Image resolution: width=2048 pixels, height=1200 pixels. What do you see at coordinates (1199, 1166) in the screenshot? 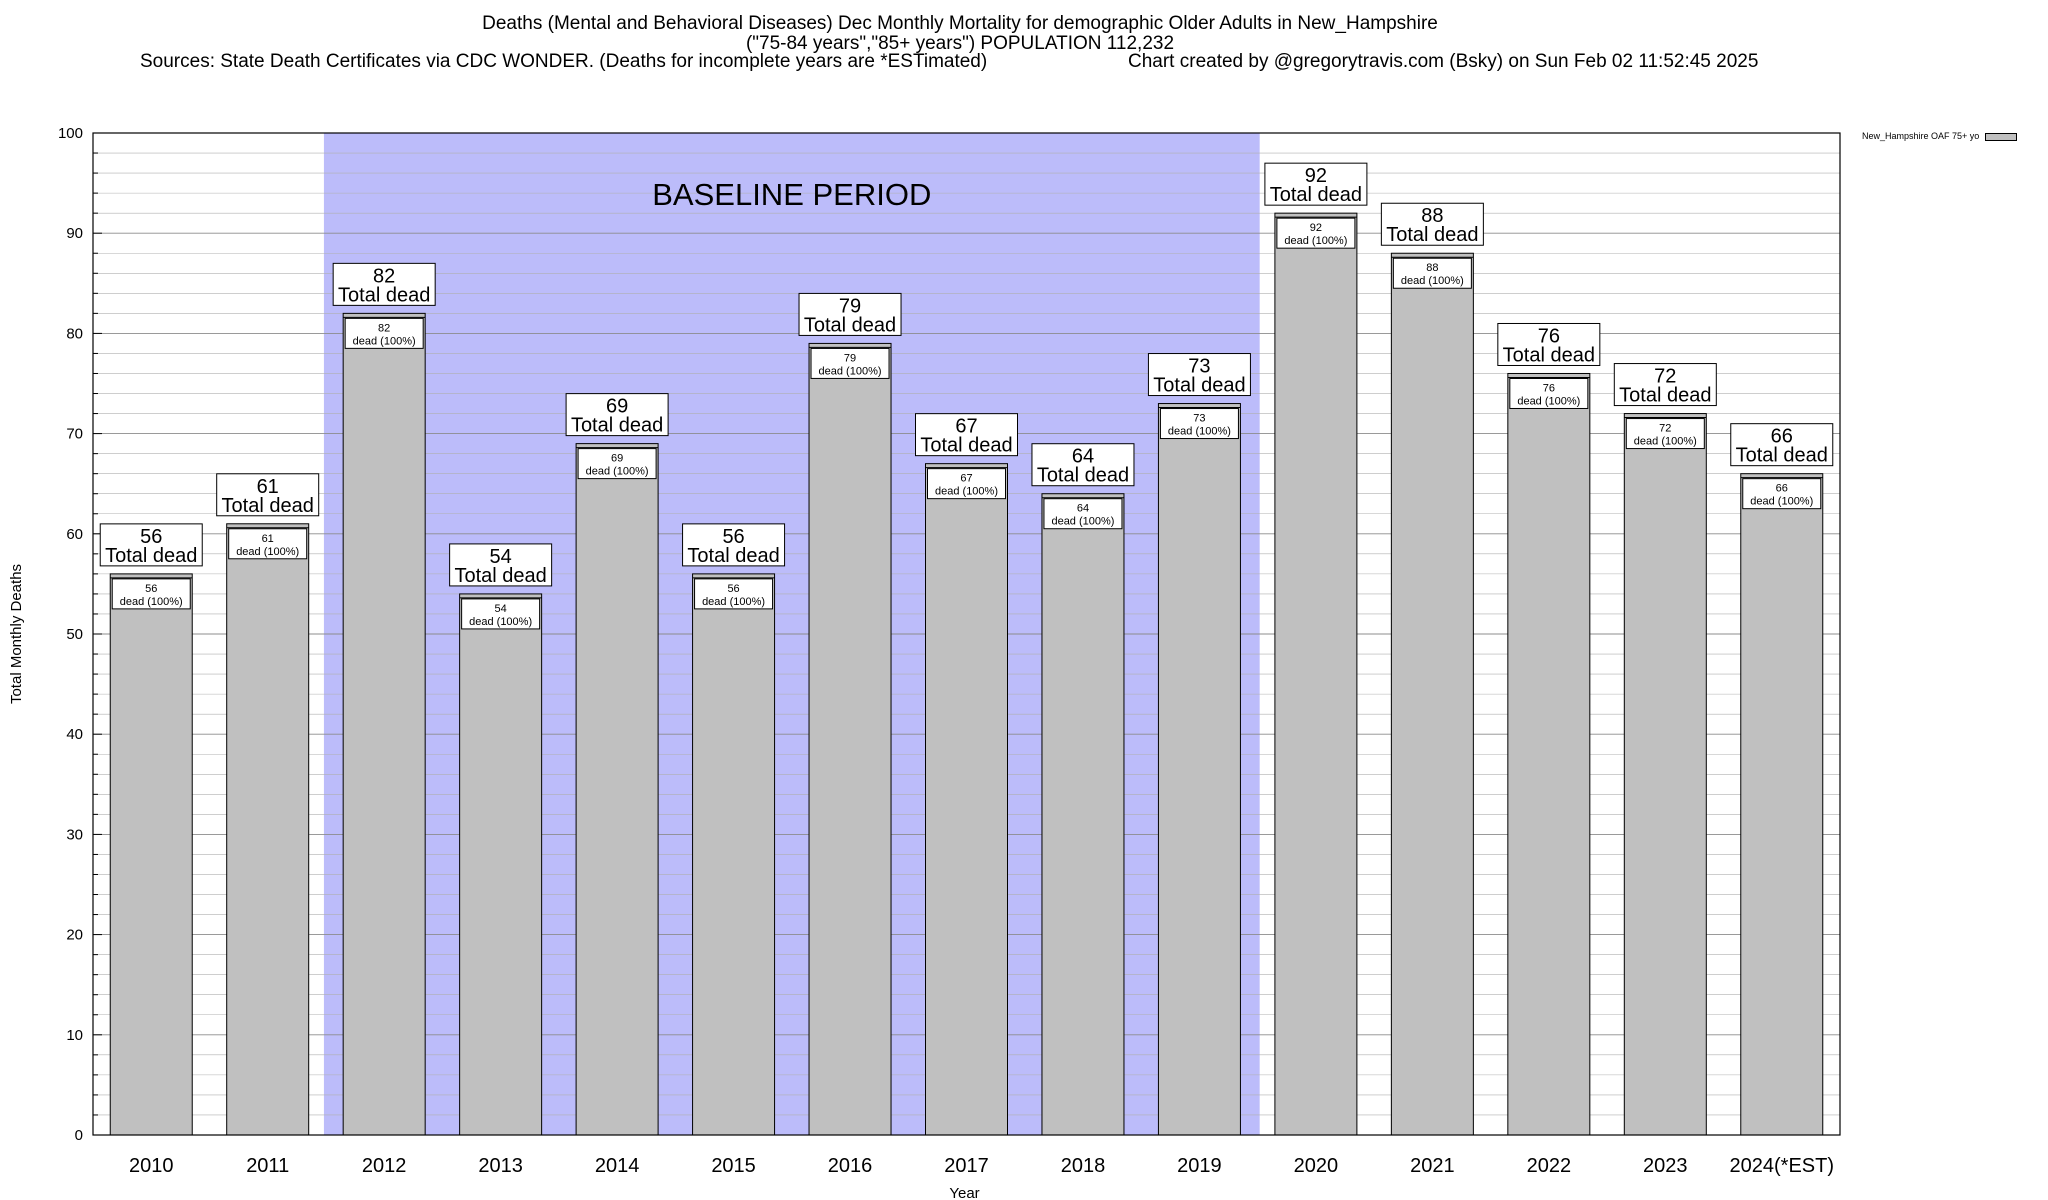
I see `x-tick-label: 2019` at bounding box center [1199, 1166].